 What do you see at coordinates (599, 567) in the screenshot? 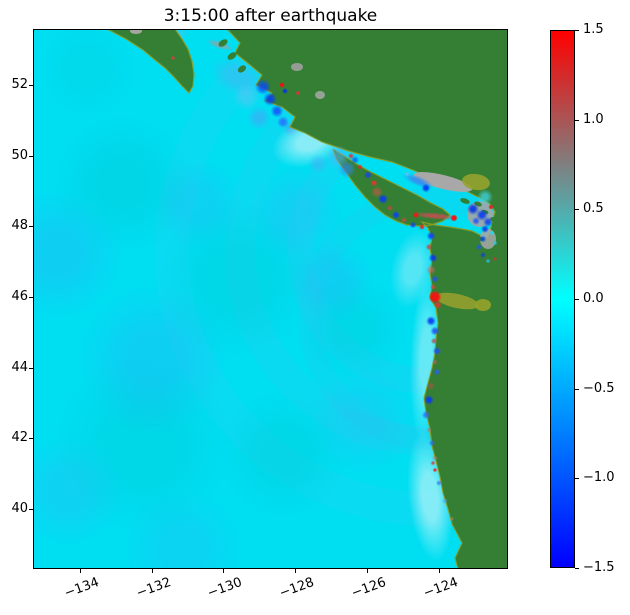
I see `colorbar-tick-label: −1.5` at bounding box center [599, 567].